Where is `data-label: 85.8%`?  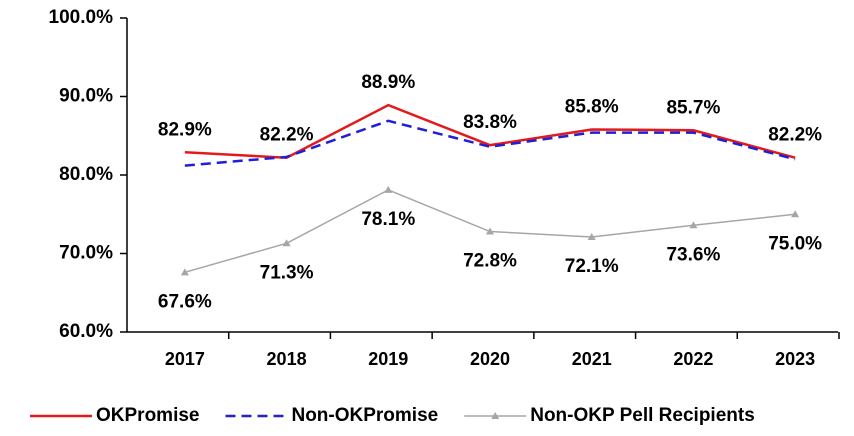
data-label: 85.8% is located at coordinates (592, 106).